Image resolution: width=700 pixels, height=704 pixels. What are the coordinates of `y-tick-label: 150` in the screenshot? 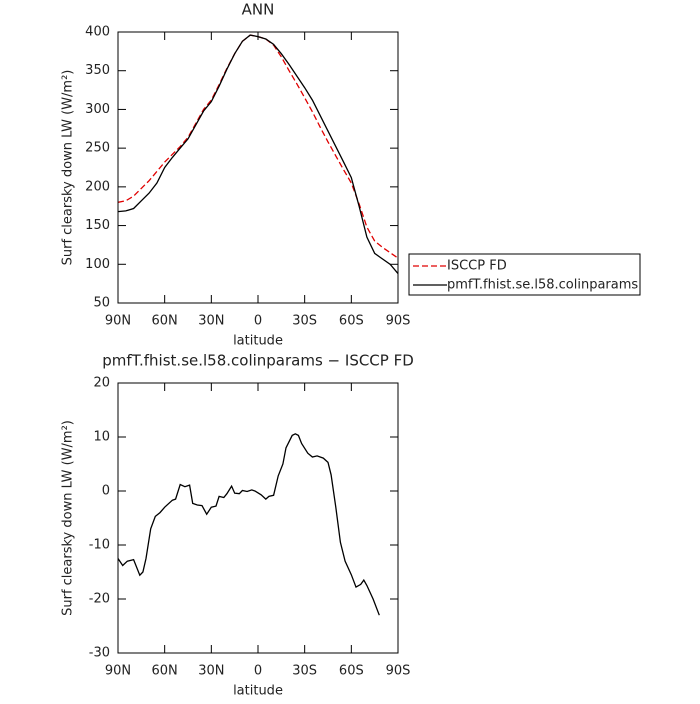 It's located at (97, 225).